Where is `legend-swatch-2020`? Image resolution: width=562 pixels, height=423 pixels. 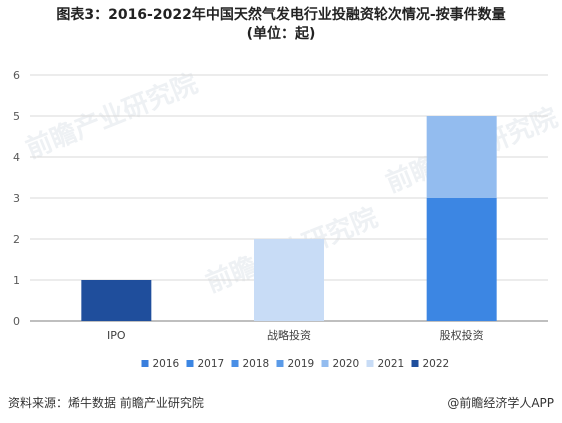 legend-swatch-2020 is located at coordinates (325, 363).